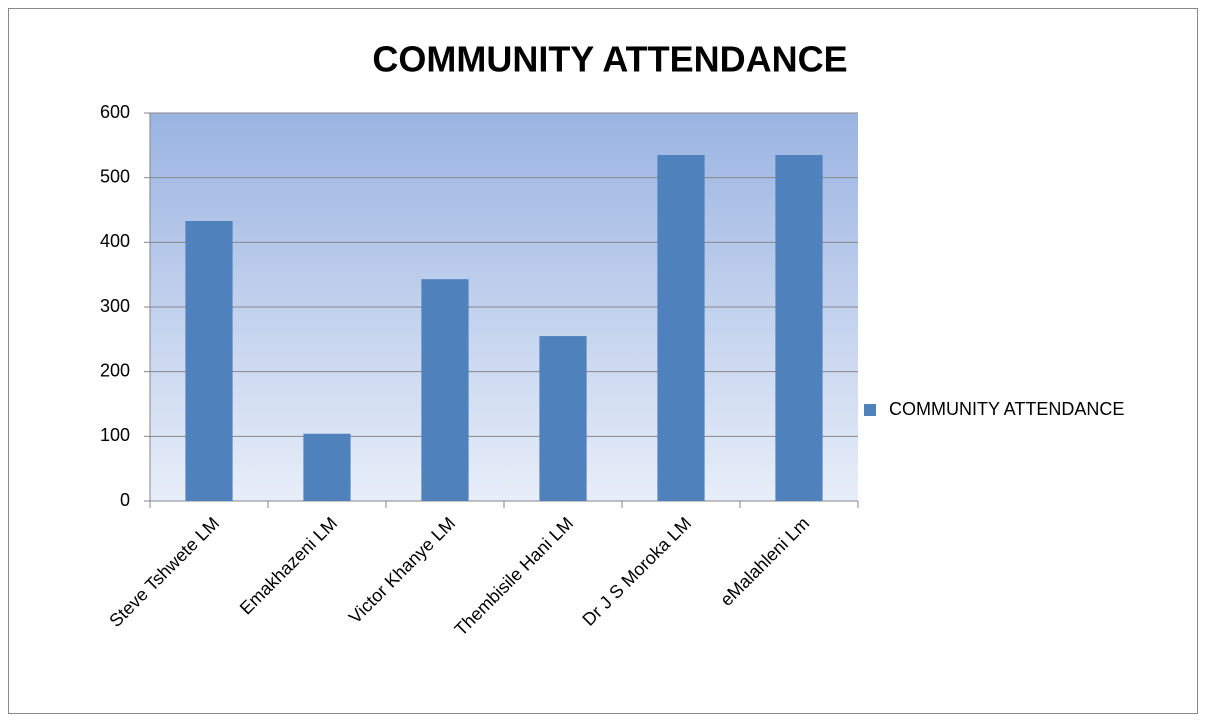  Describe the element at coordinates (115, 112) in the screenshot. I see `y-tick-label: 600` at that location.